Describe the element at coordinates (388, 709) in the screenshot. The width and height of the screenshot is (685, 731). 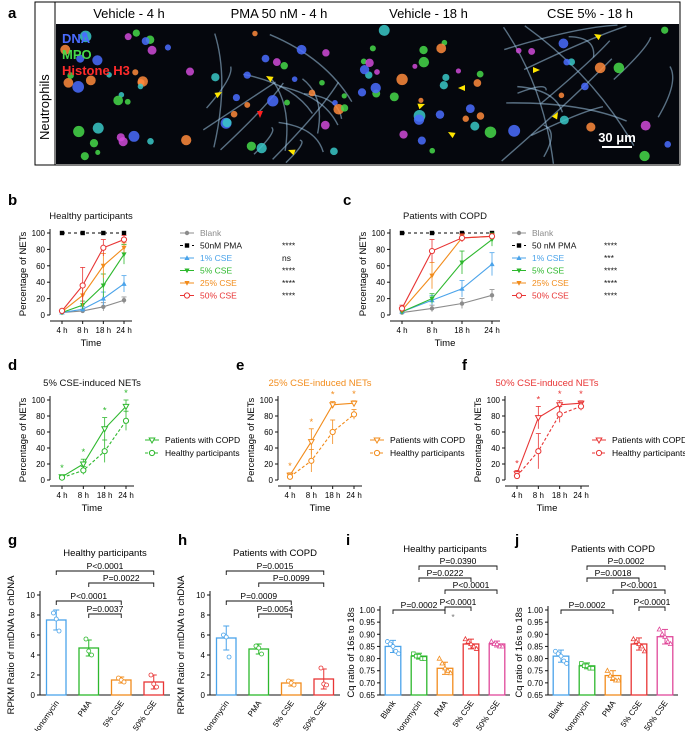
I see `x-tick-label: Blank` at that location.